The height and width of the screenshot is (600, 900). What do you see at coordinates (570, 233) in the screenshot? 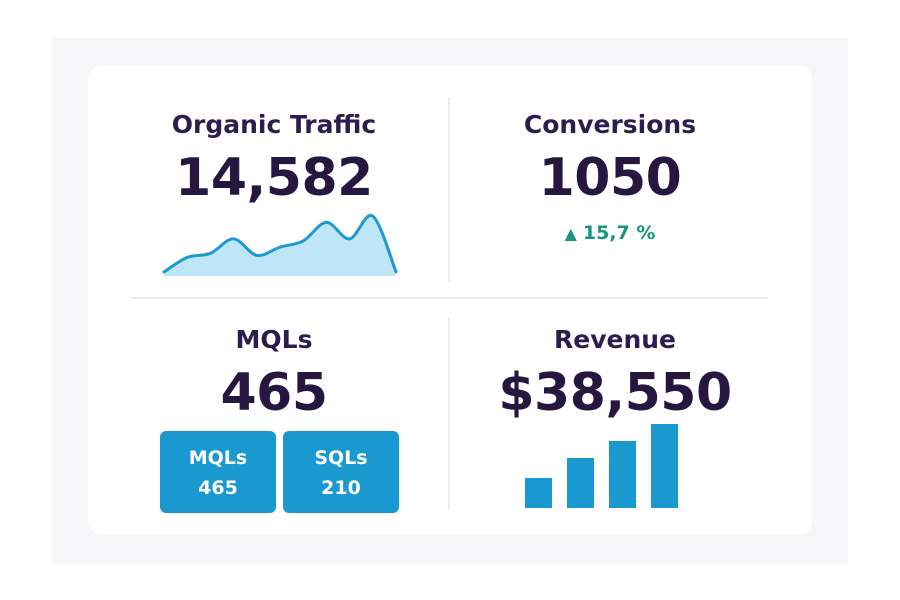
I see `arrow-up-icon: ▲` at bounding box center [570, 233].